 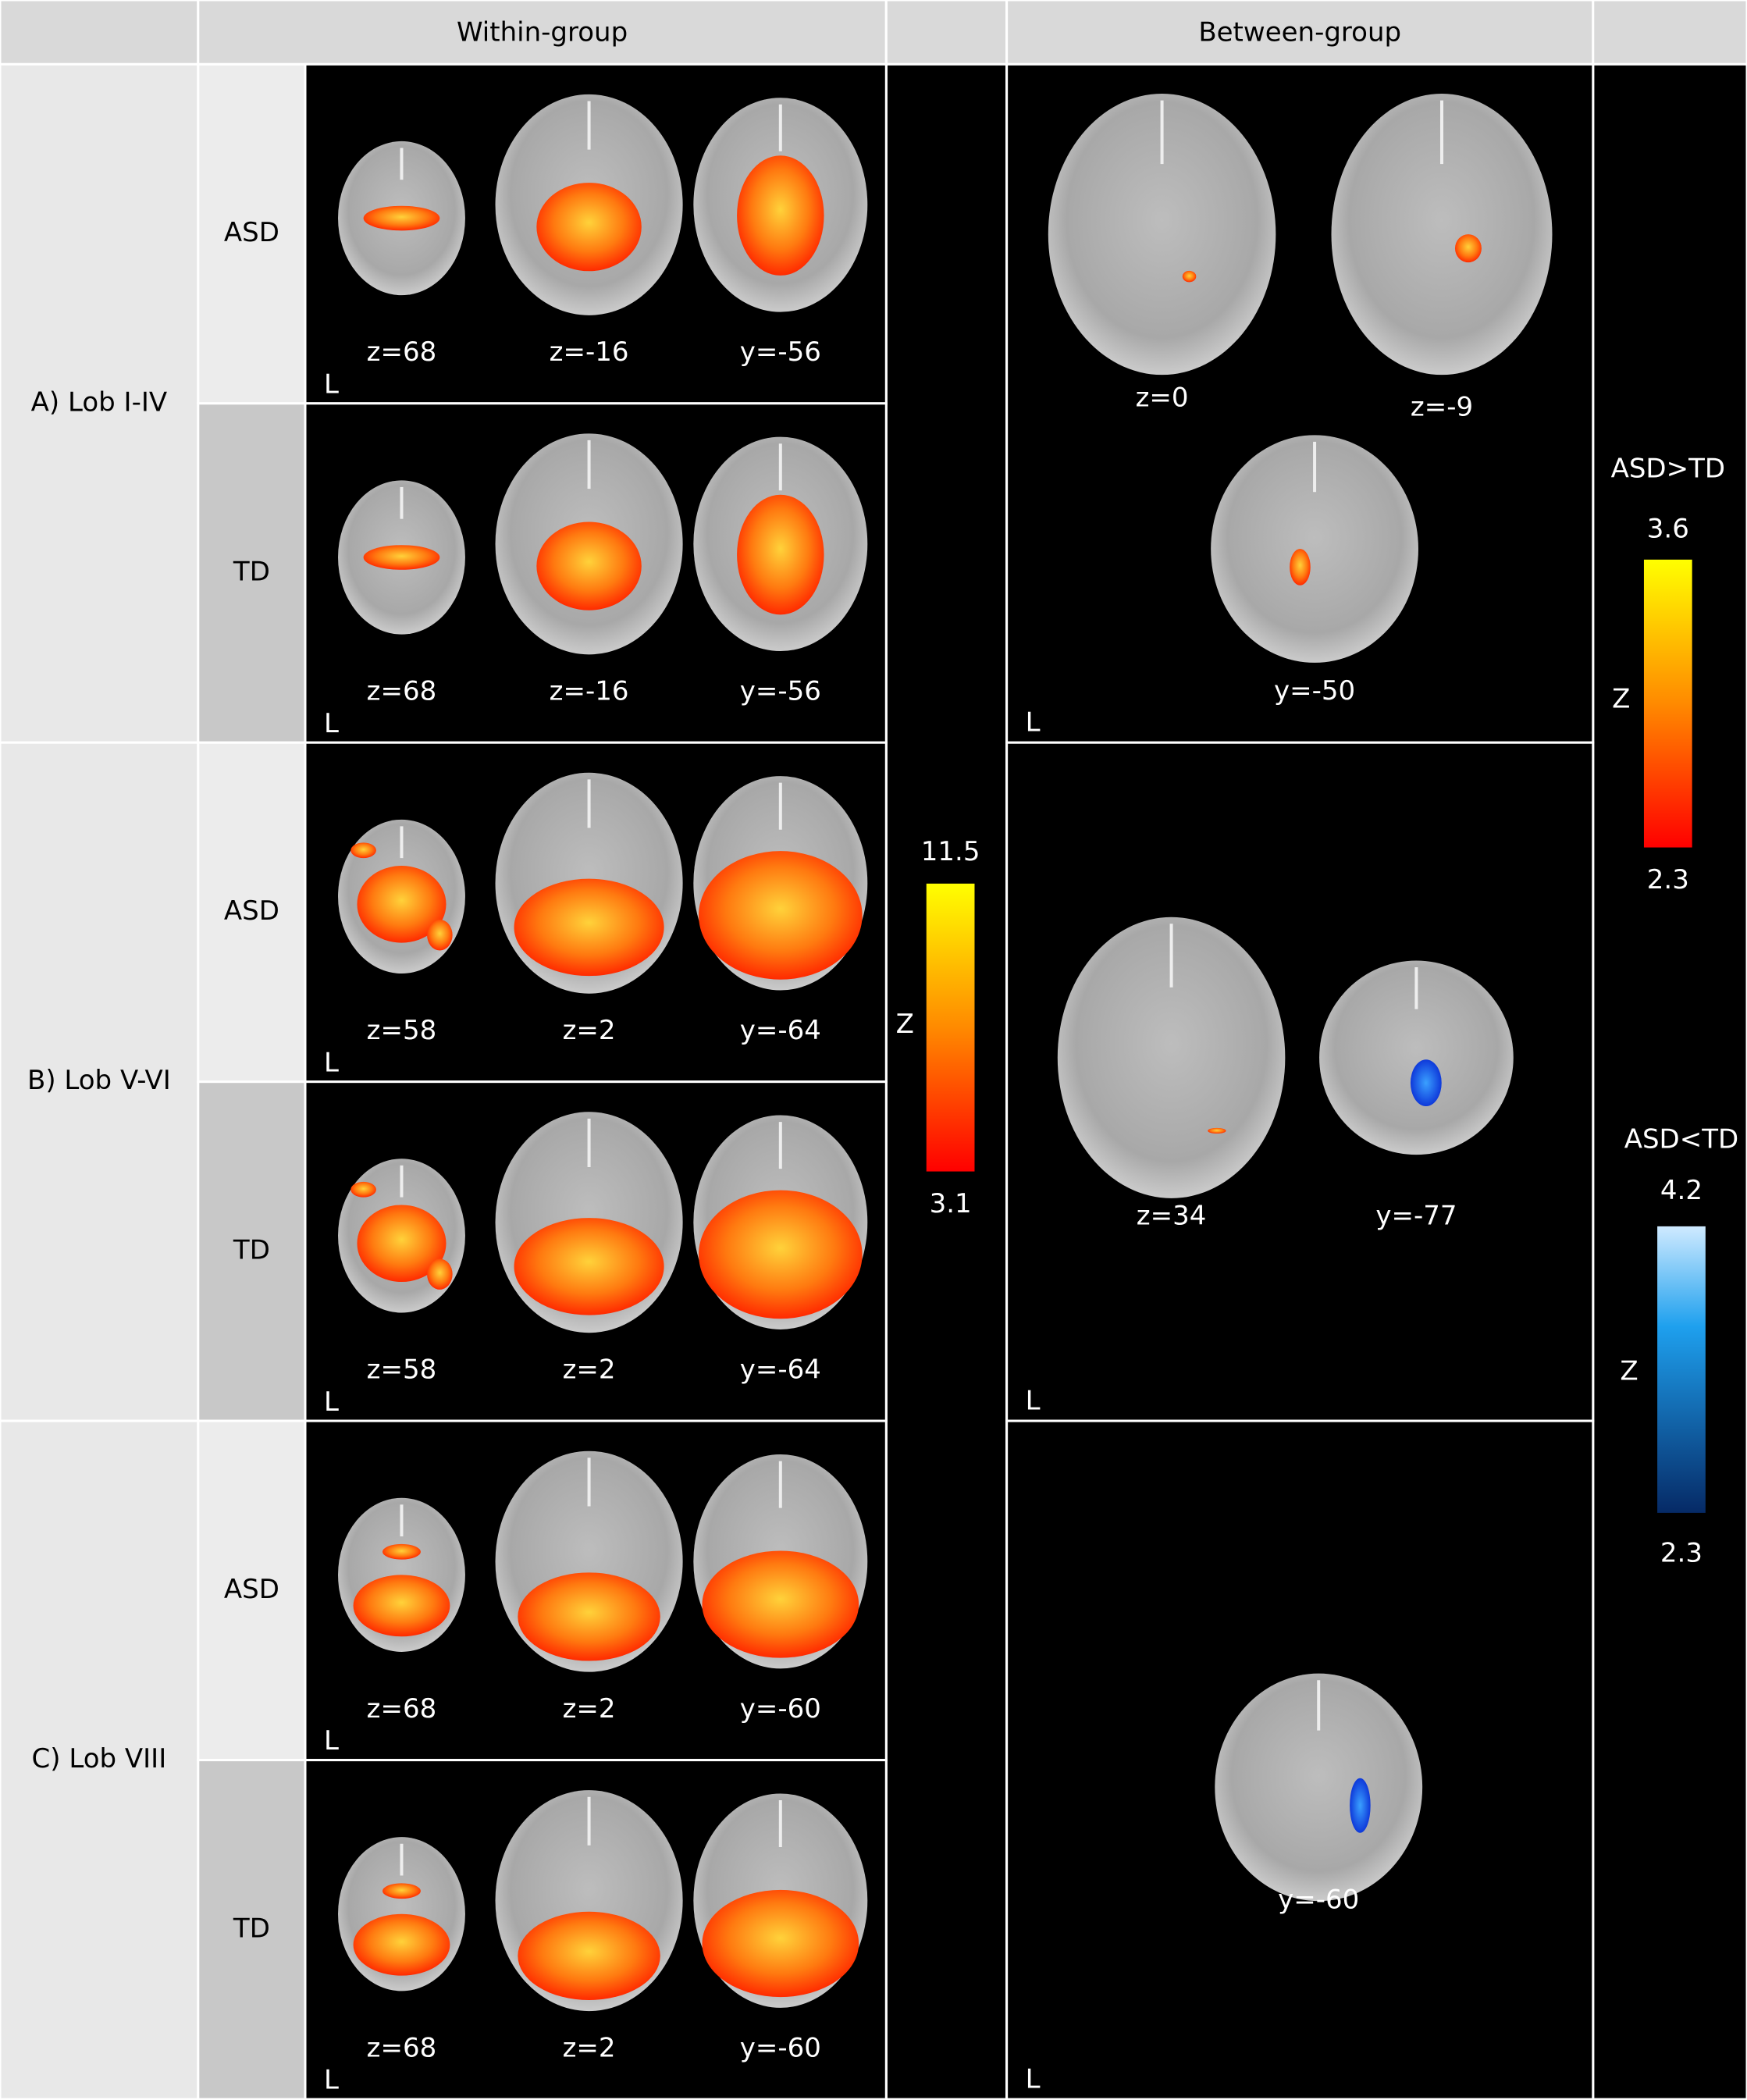 I want to click on colorbar-panel, so click(x=1670, y=1081).